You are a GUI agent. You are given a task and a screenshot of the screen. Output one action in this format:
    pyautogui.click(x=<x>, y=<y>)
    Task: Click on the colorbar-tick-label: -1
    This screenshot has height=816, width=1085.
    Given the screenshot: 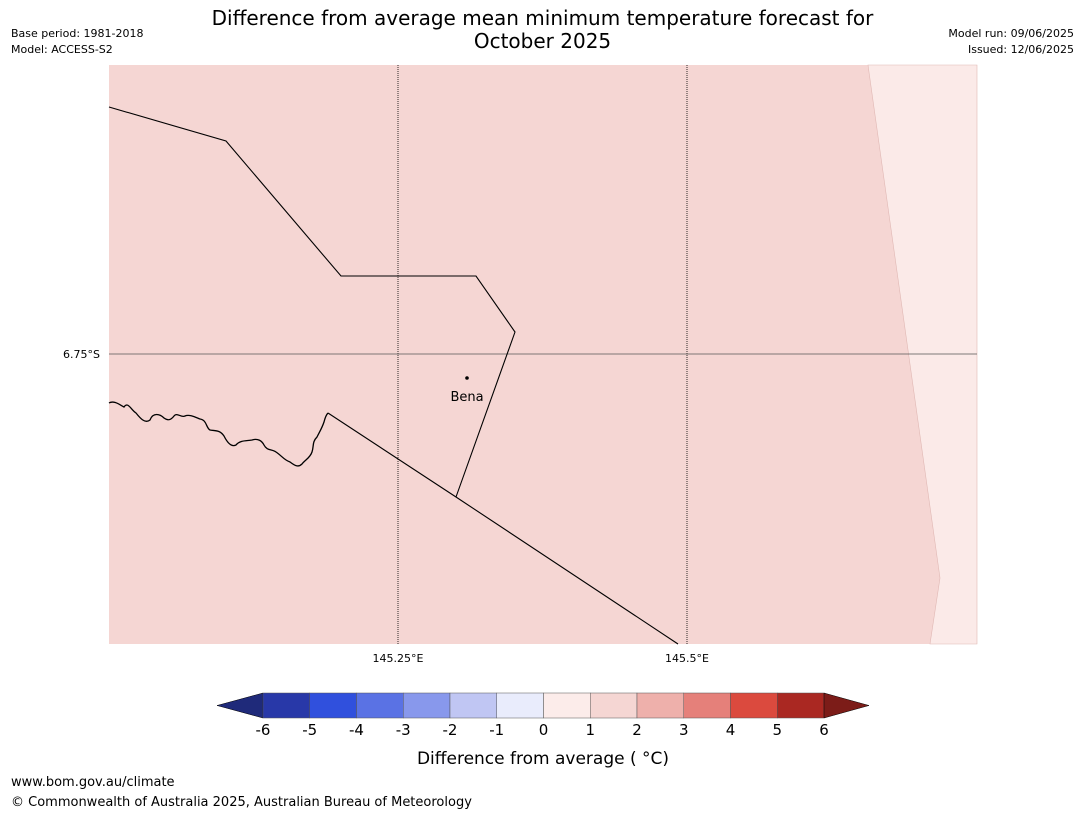 What is the action you would take?
    pyautogui.click(x=496, y=730)
    